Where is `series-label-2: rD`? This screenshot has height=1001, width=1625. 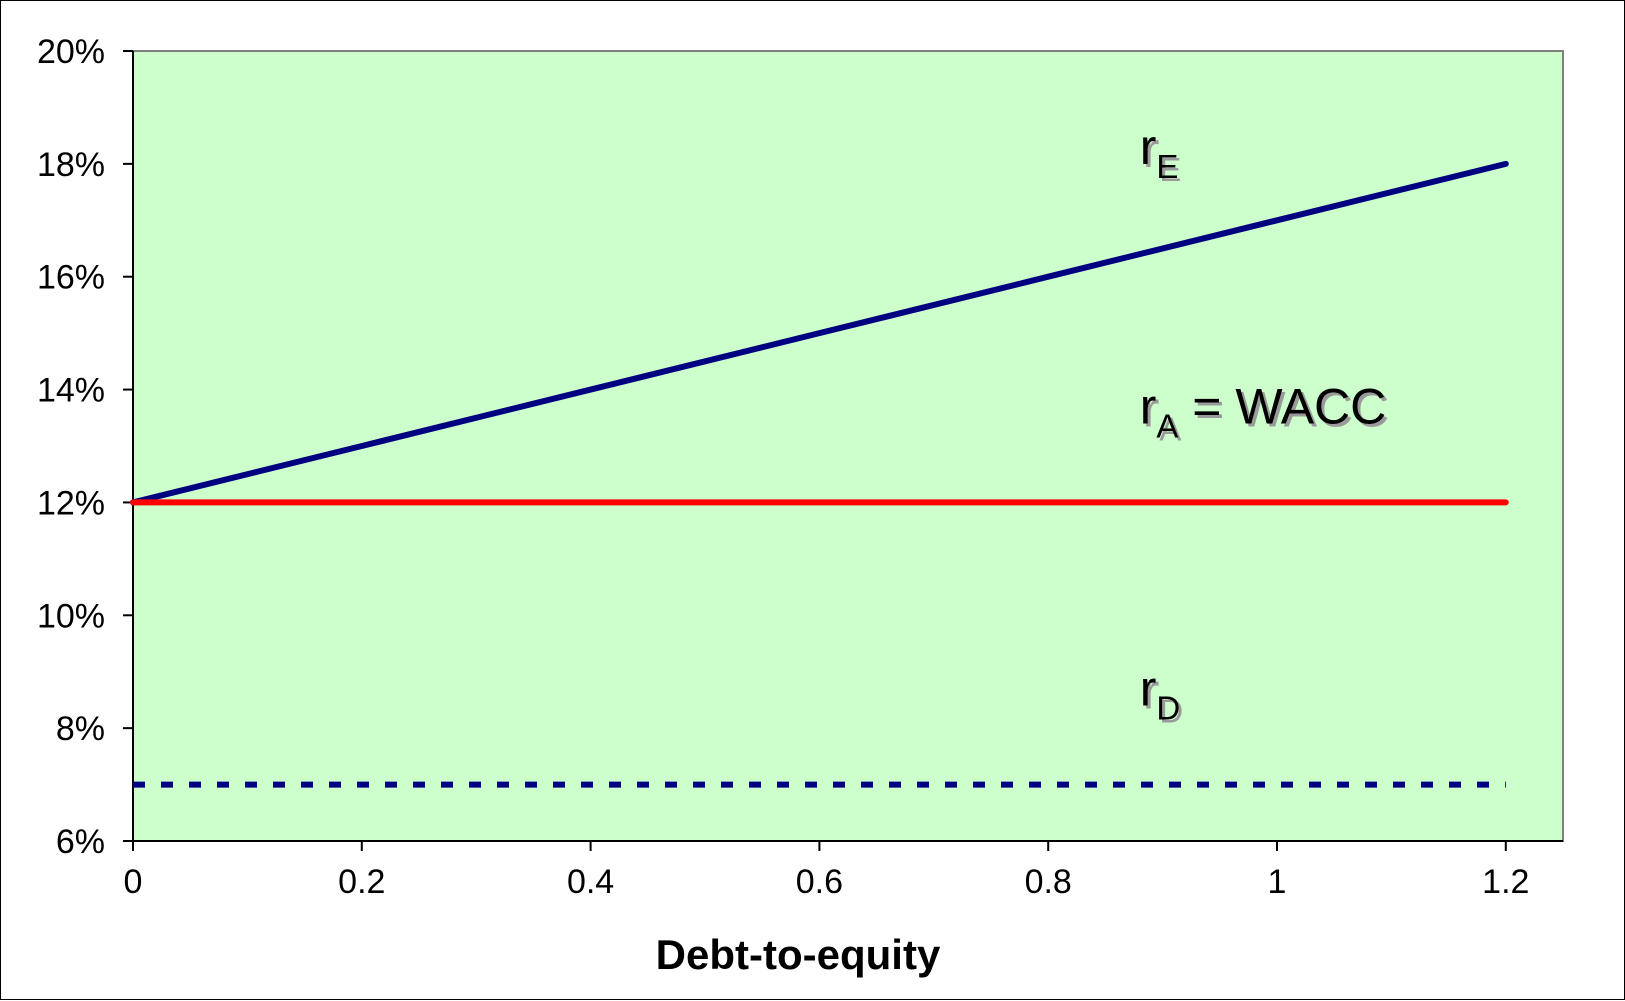
series-label-2: rD is located at coordinates (1160, 694).